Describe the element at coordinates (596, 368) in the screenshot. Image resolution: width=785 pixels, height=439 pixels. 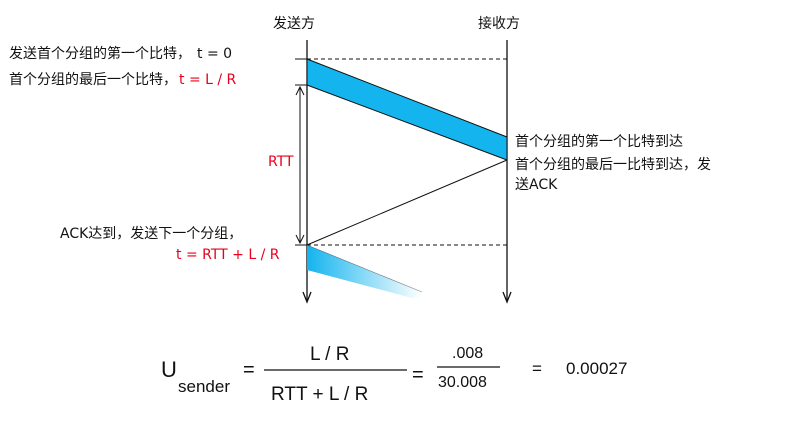
I see `formula-result: 0.00027` at that location.